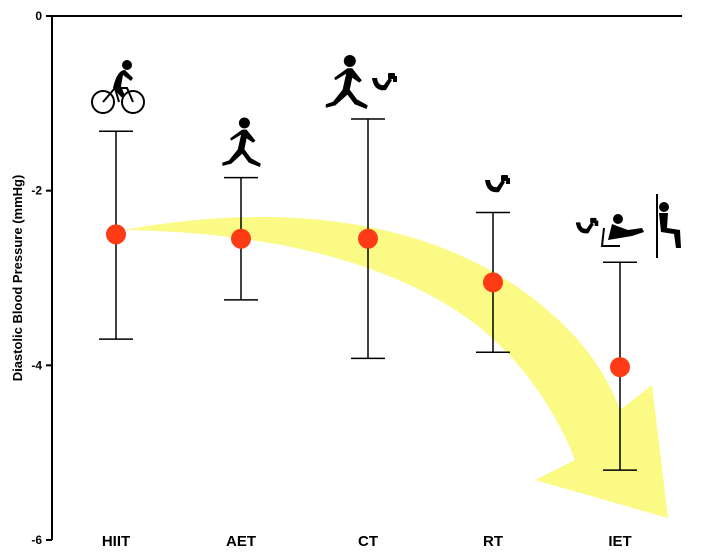  I want to click on cyclist-icon, so click(118, 87).